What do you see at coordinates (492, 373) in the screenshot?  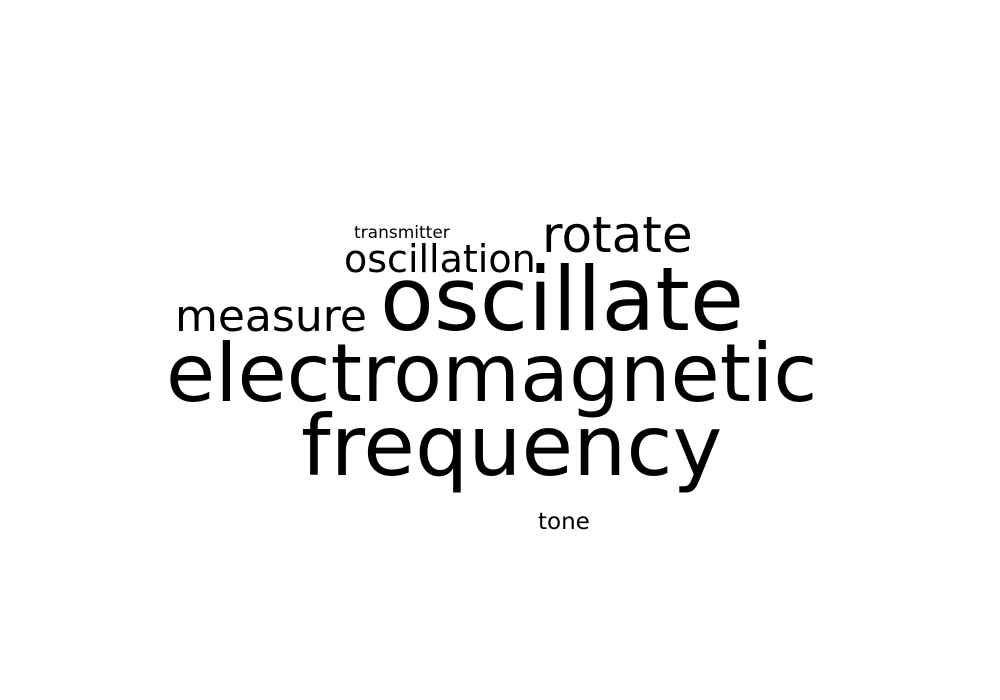 I see `word-electromagnetic: electromagnetic` at bounding box center [492, 373].